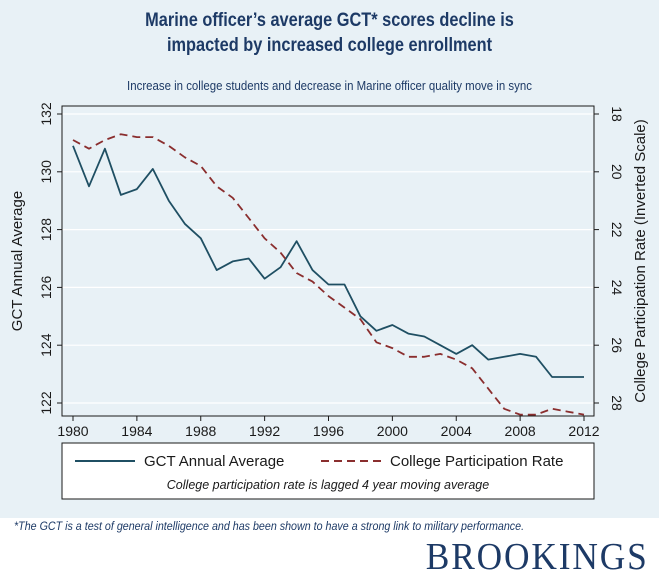 Image resolution: width=659 pixels, height=583 pixels. I want to click on y-tick-label: 128, so click(46, 230).